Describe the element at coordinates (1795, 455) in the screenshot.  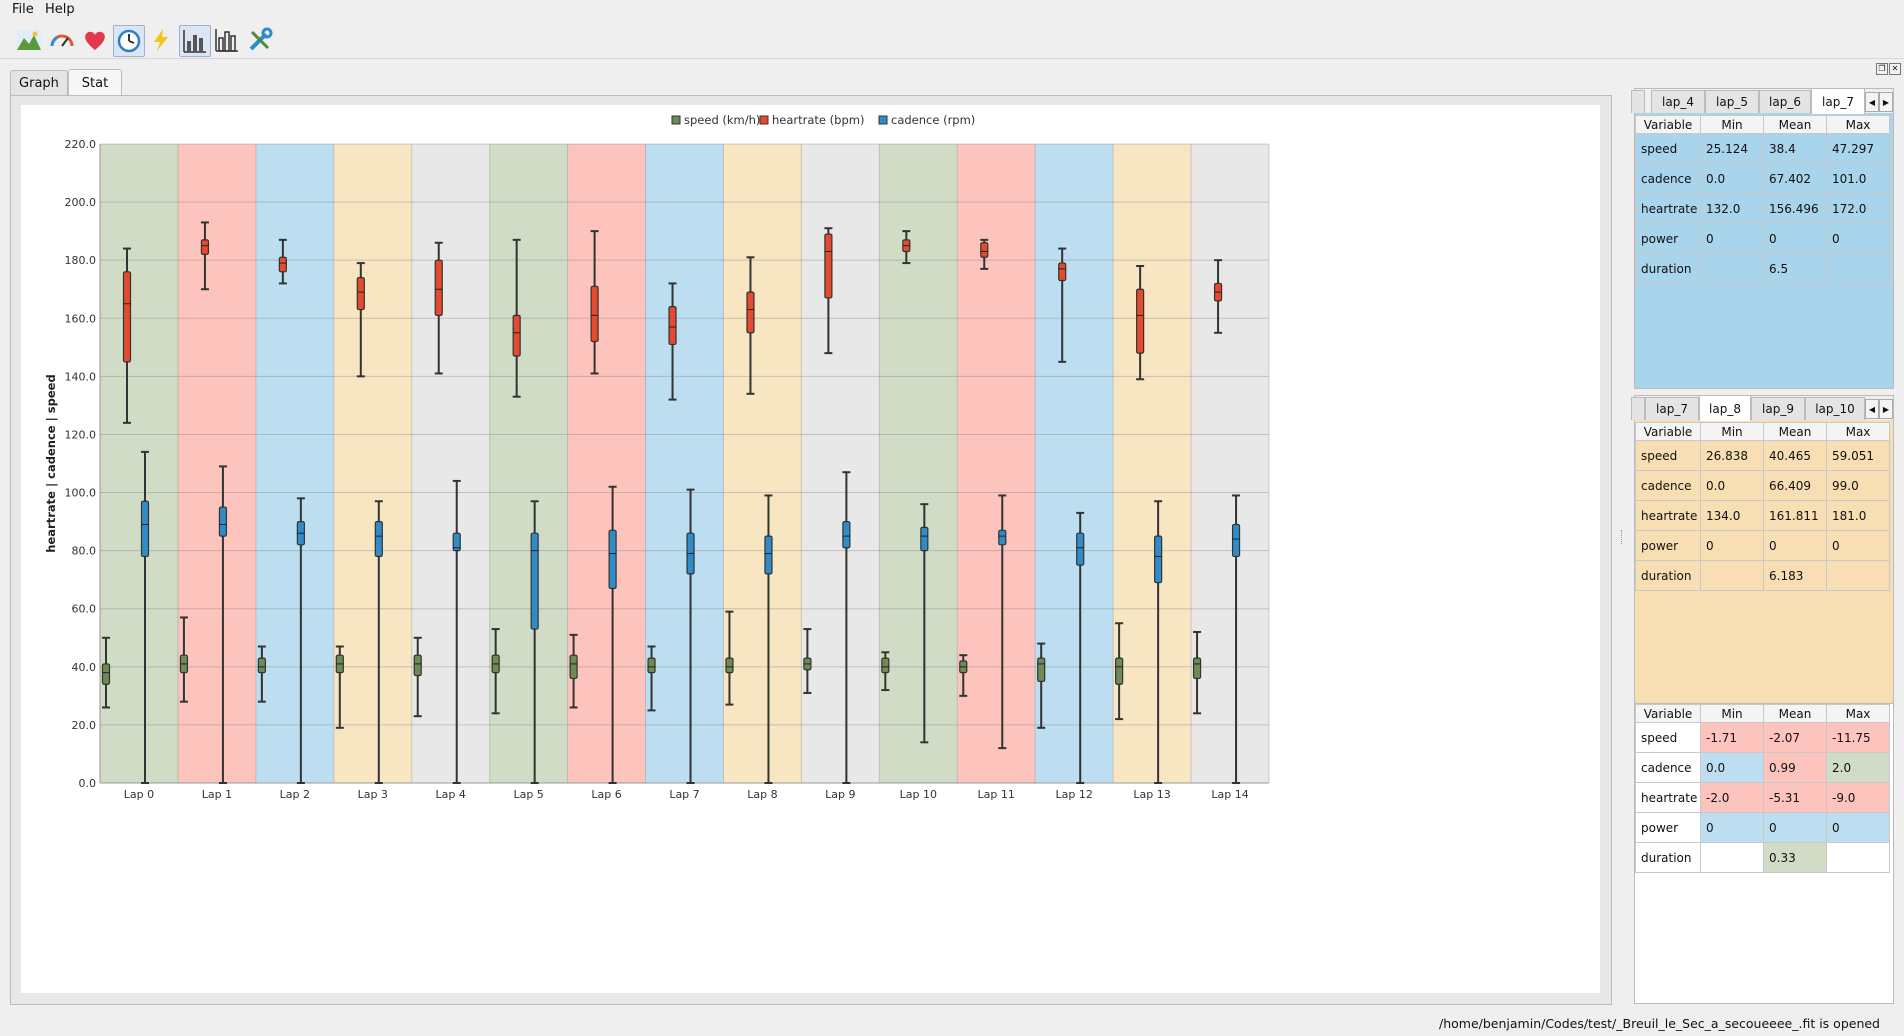
I see `table-cell: 40.465` at that location.